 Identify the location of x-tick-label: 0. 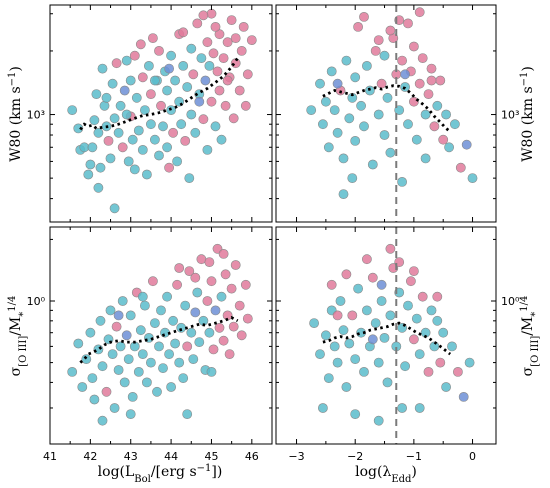
(472, 456).